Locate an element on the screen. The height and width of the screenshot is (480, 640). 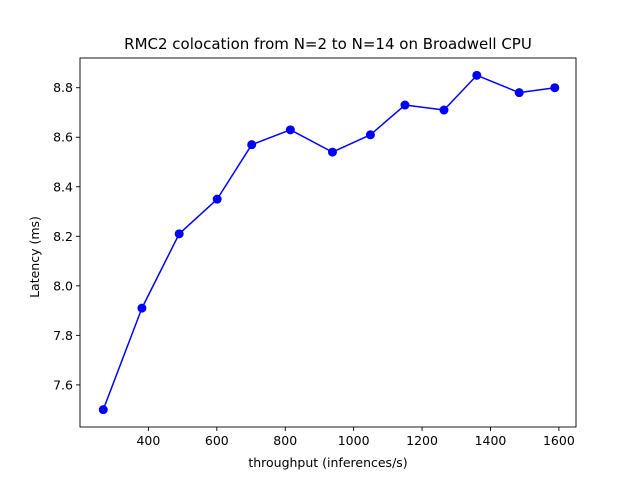
x-tick-label: 600 is located at coordinates (217, 440).